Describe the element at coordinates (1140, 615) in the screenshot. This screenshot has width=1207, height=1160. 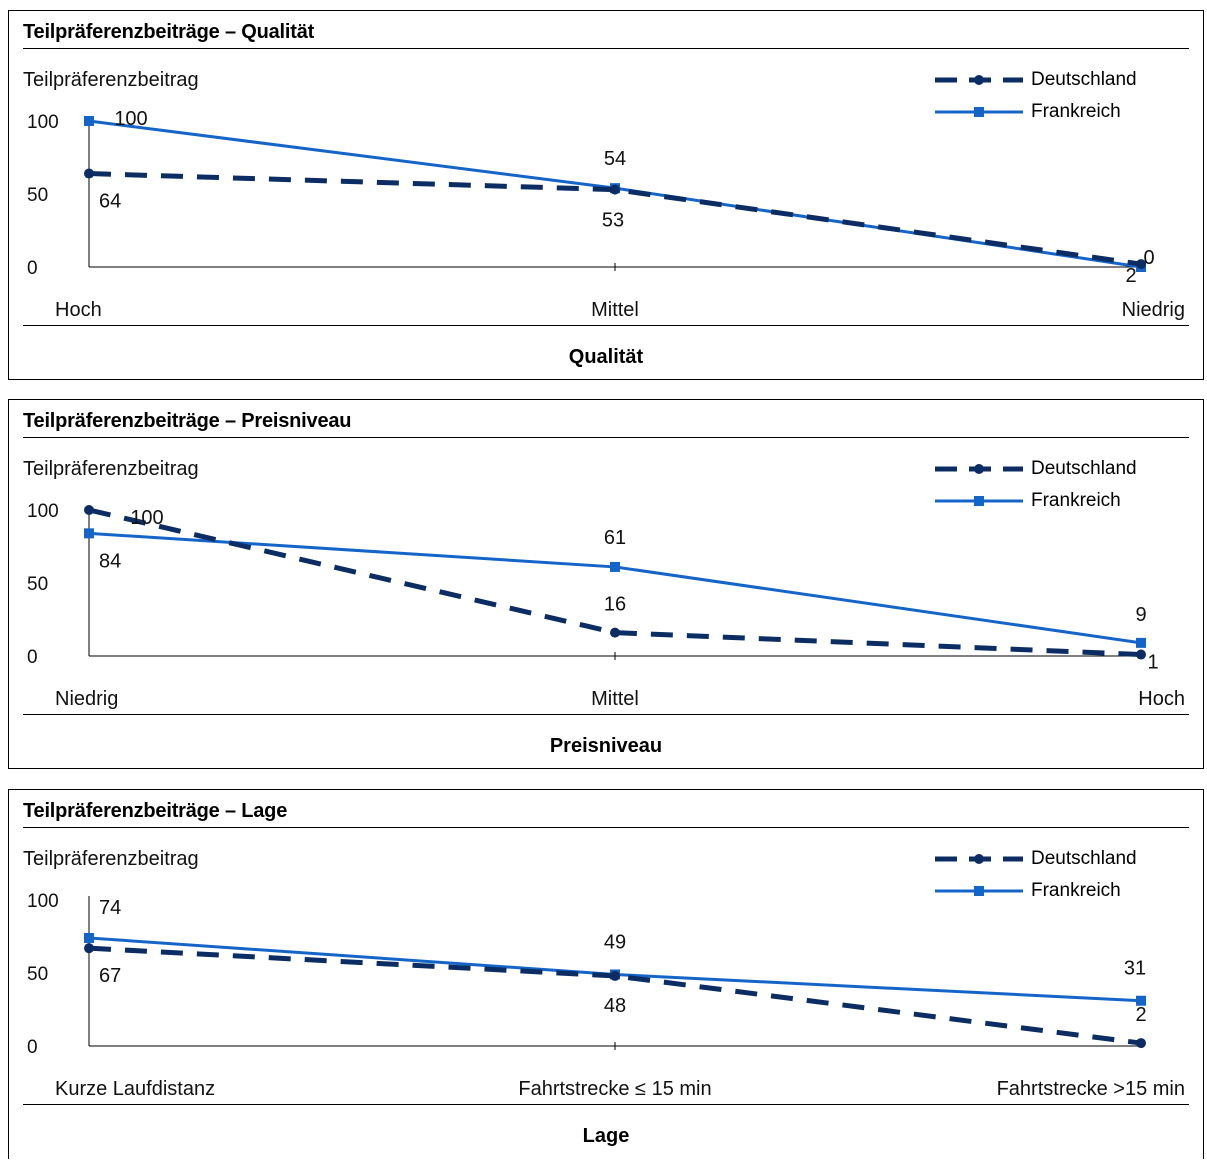
I see `data-label-frankreich: 9` at that location.